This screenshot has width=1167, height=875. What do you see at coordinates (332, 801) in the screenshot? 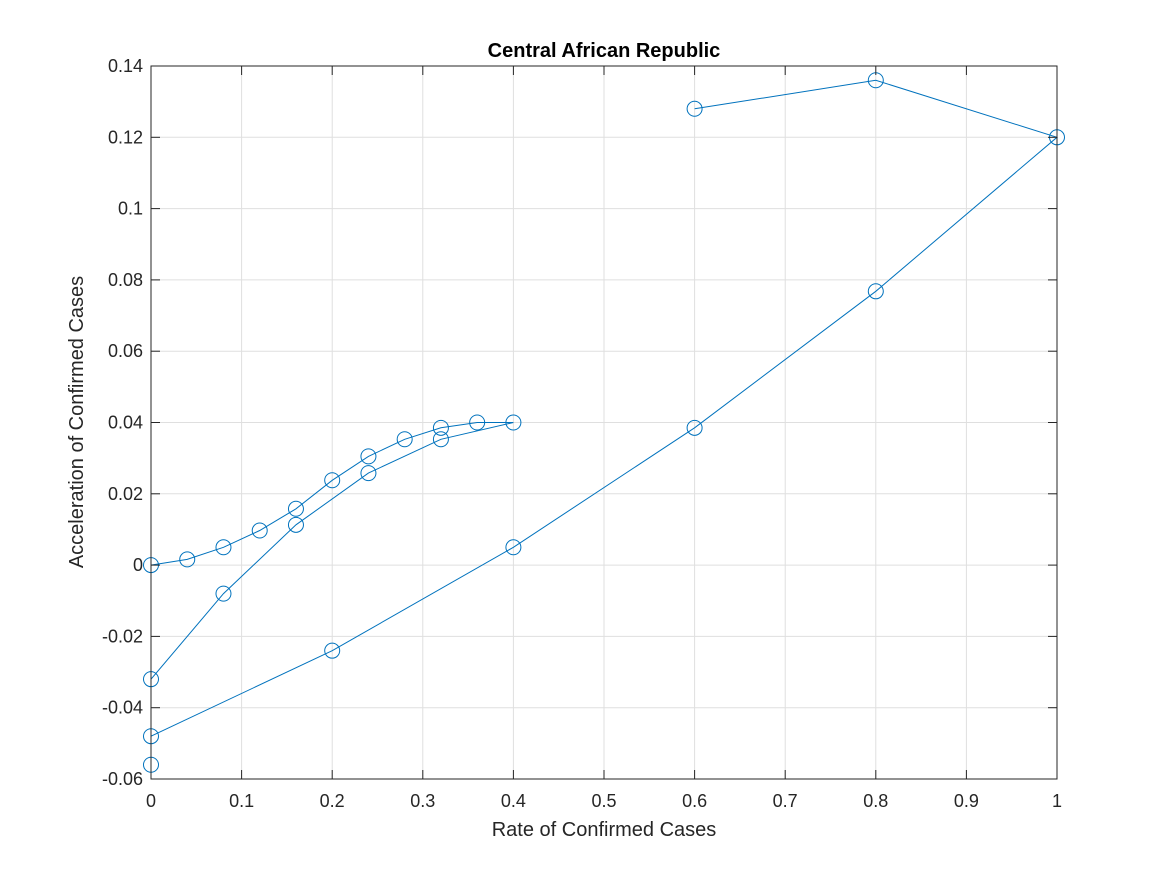
I see `x-tick-label: 0.2` at bounding box center [332, 801].